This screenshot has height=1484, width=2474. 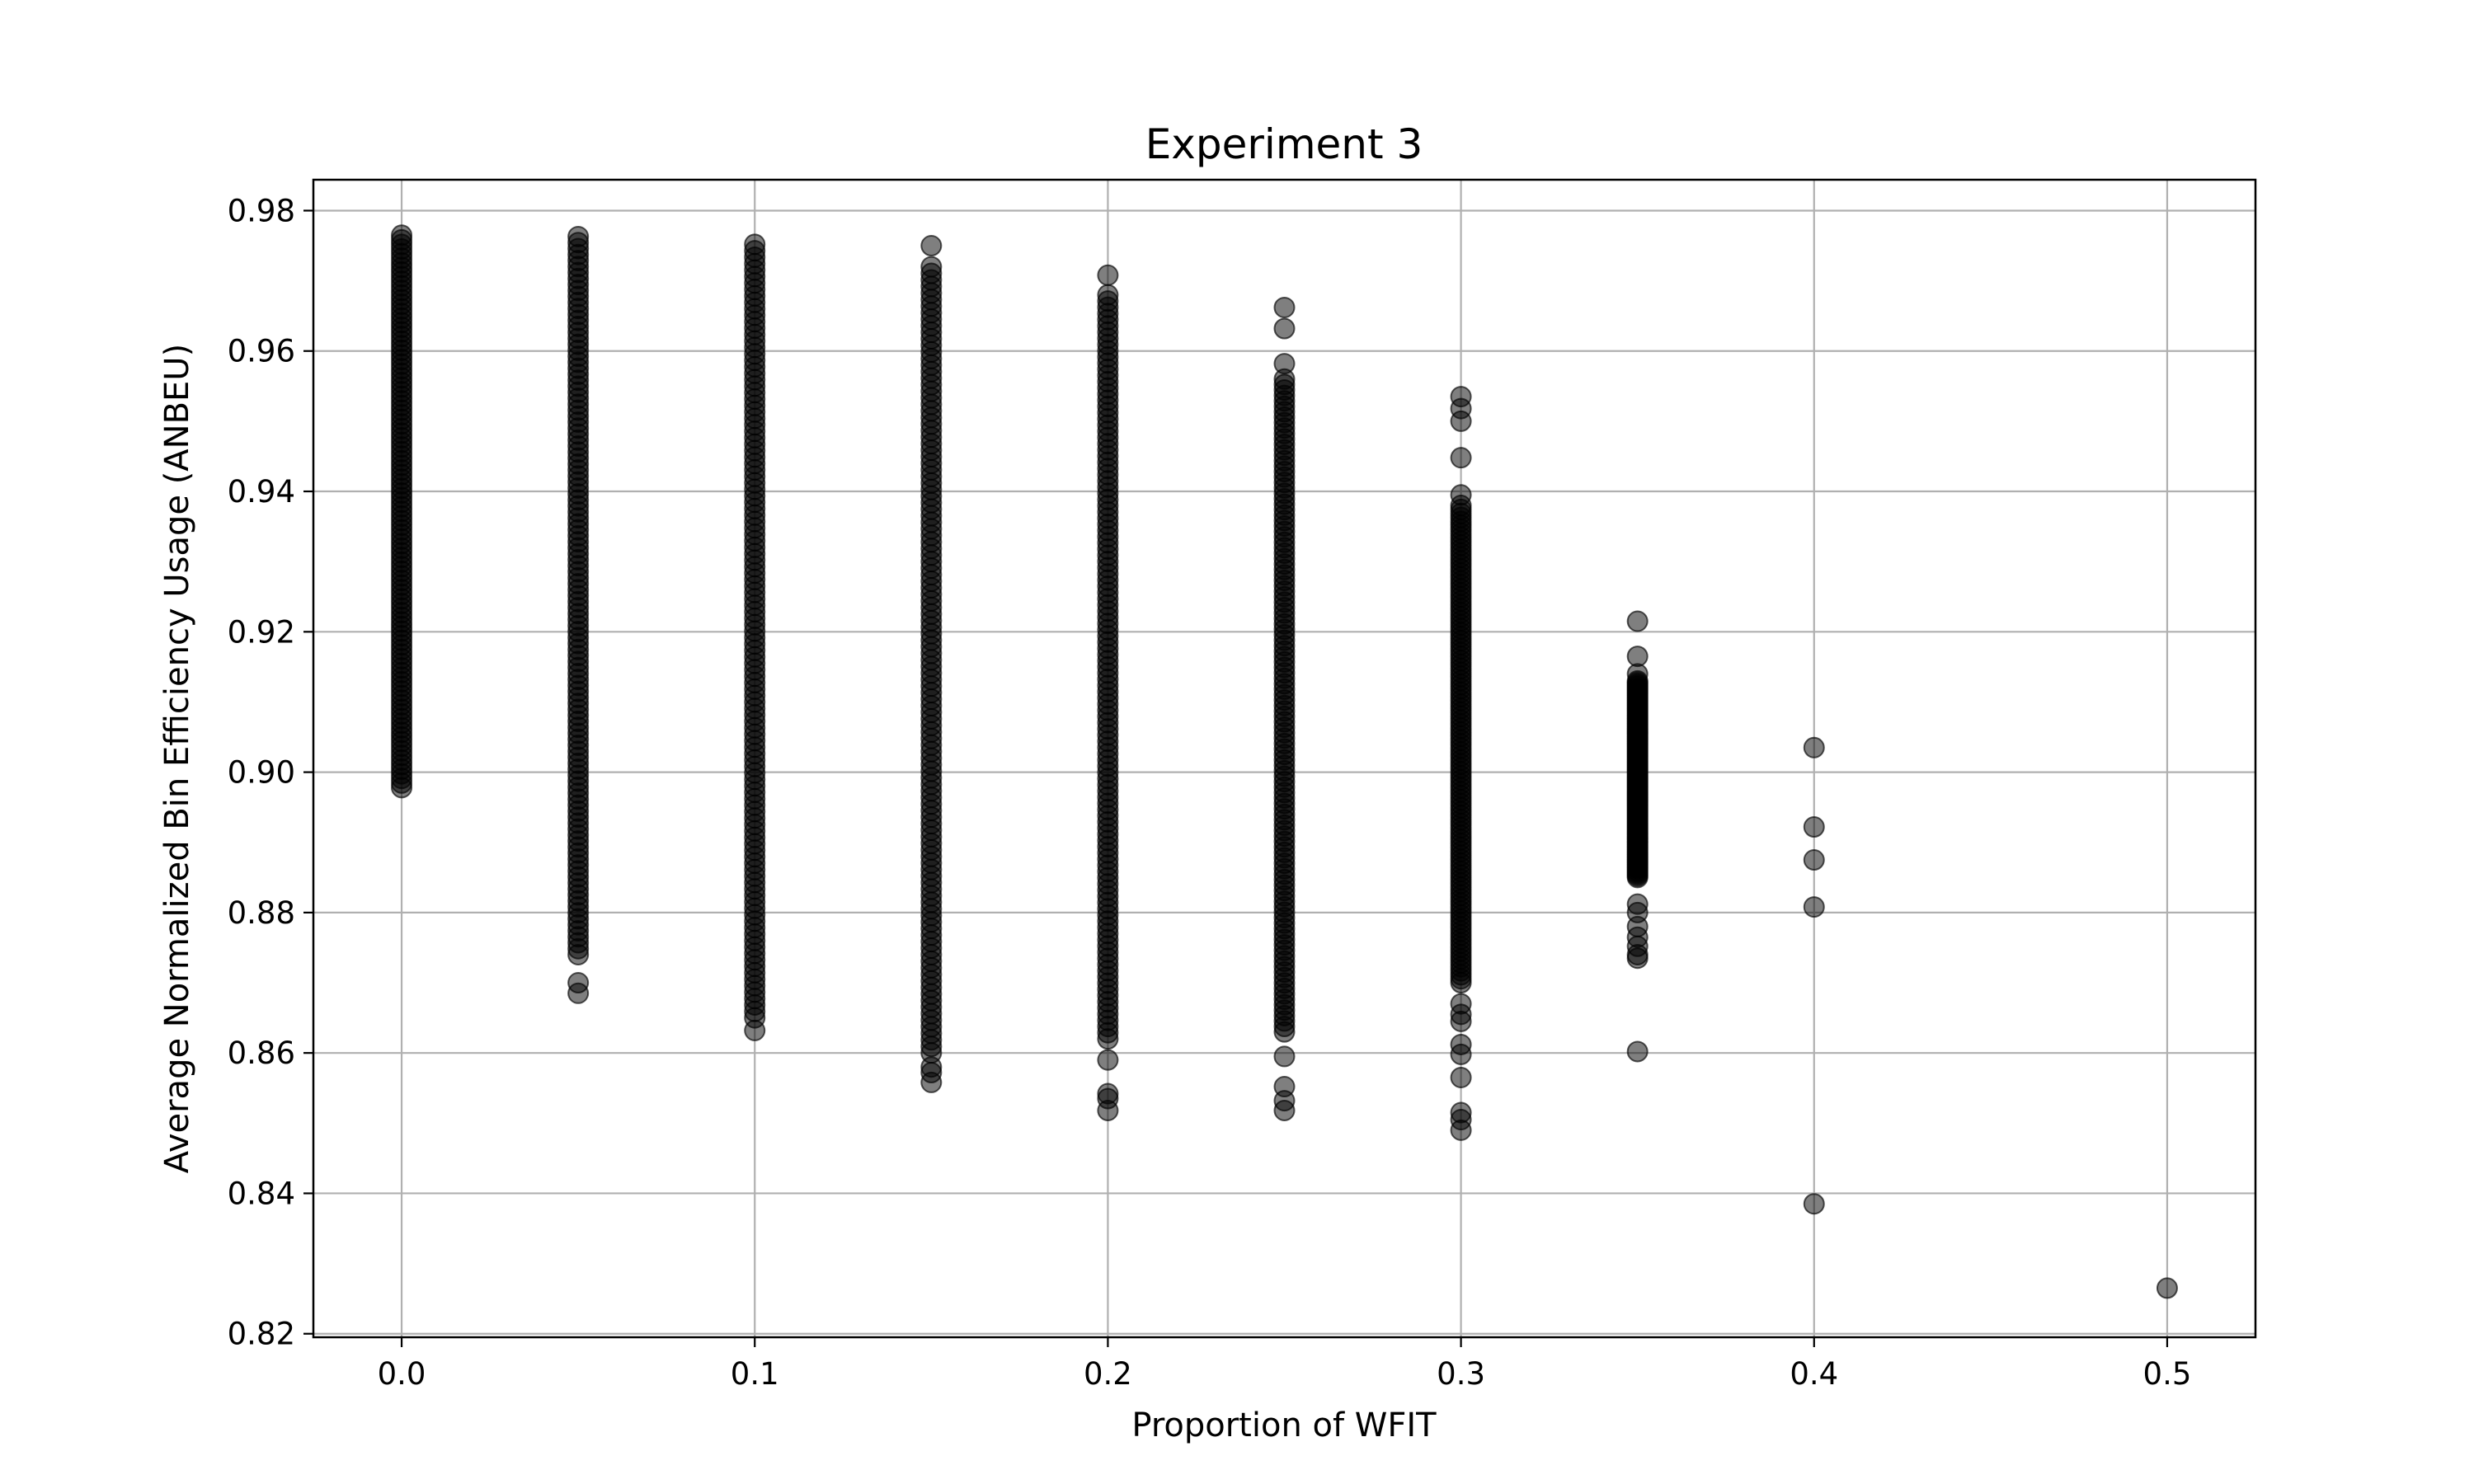 What do you see at coordinates (1284, 144) in the screenshot?
I see `chart-title: Experiment 3` at bounding box center [1284, 144].